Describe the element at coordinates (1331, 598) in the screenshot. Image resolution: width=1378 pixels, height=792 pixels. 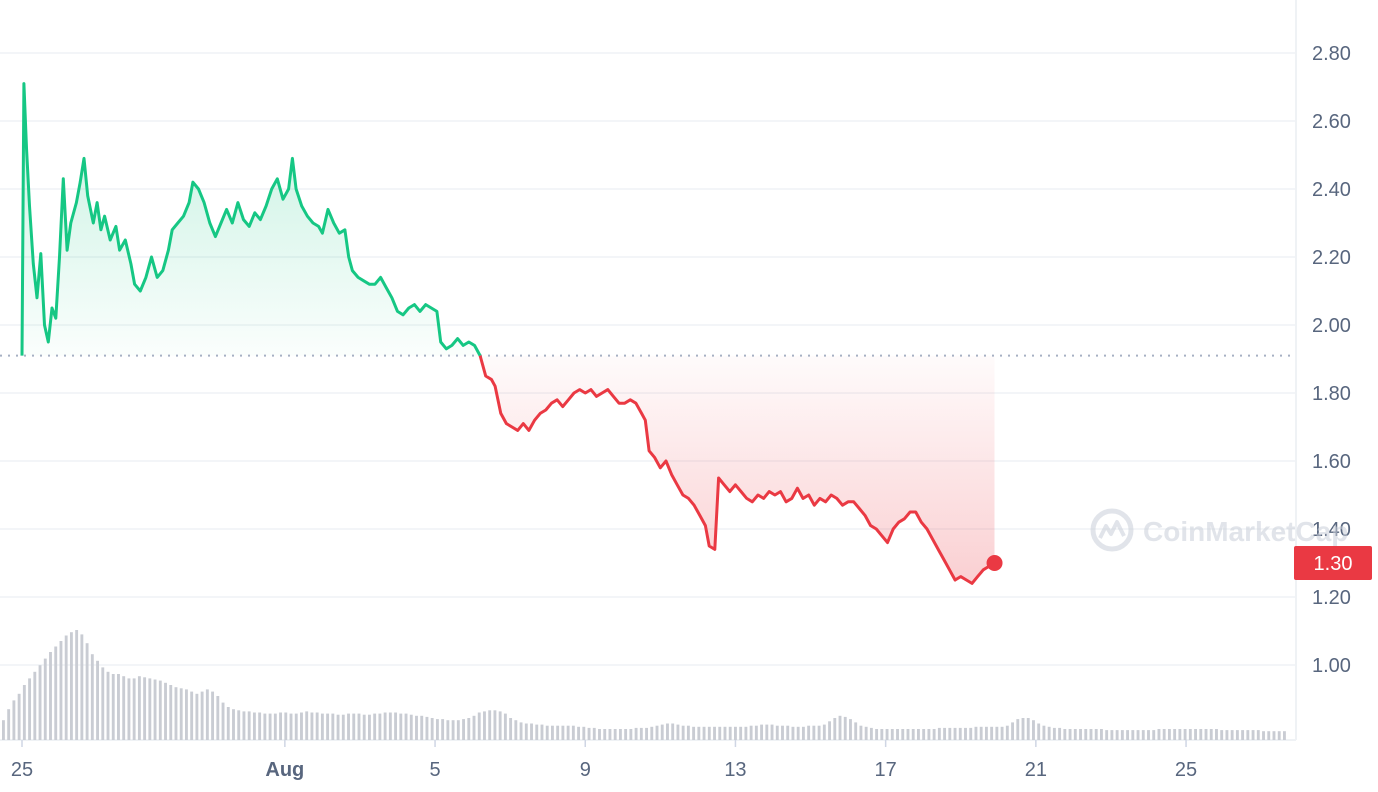
I see `y-tick-label: 1.20` at that location.